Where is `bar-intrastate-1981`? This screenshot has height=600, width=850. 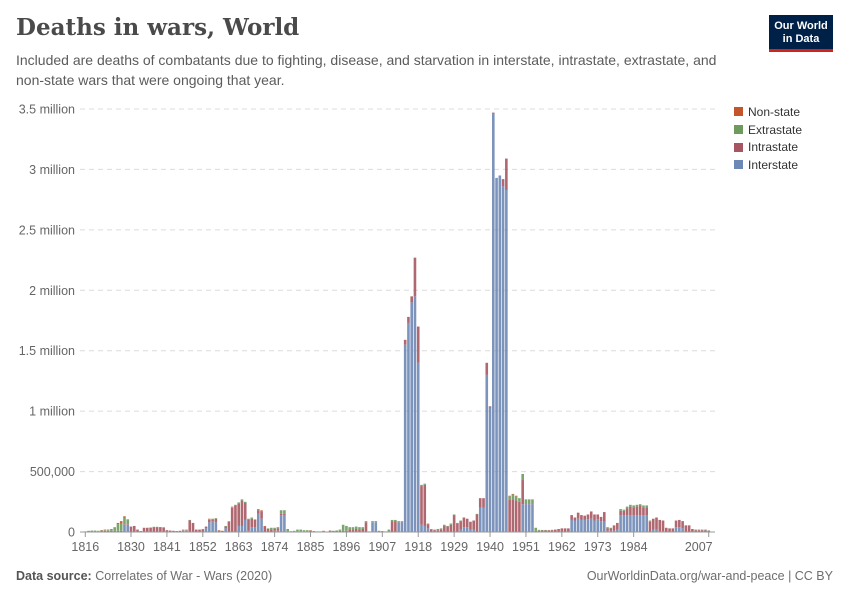 bar-intrastate-1981 is located at coordinates (624, 513).